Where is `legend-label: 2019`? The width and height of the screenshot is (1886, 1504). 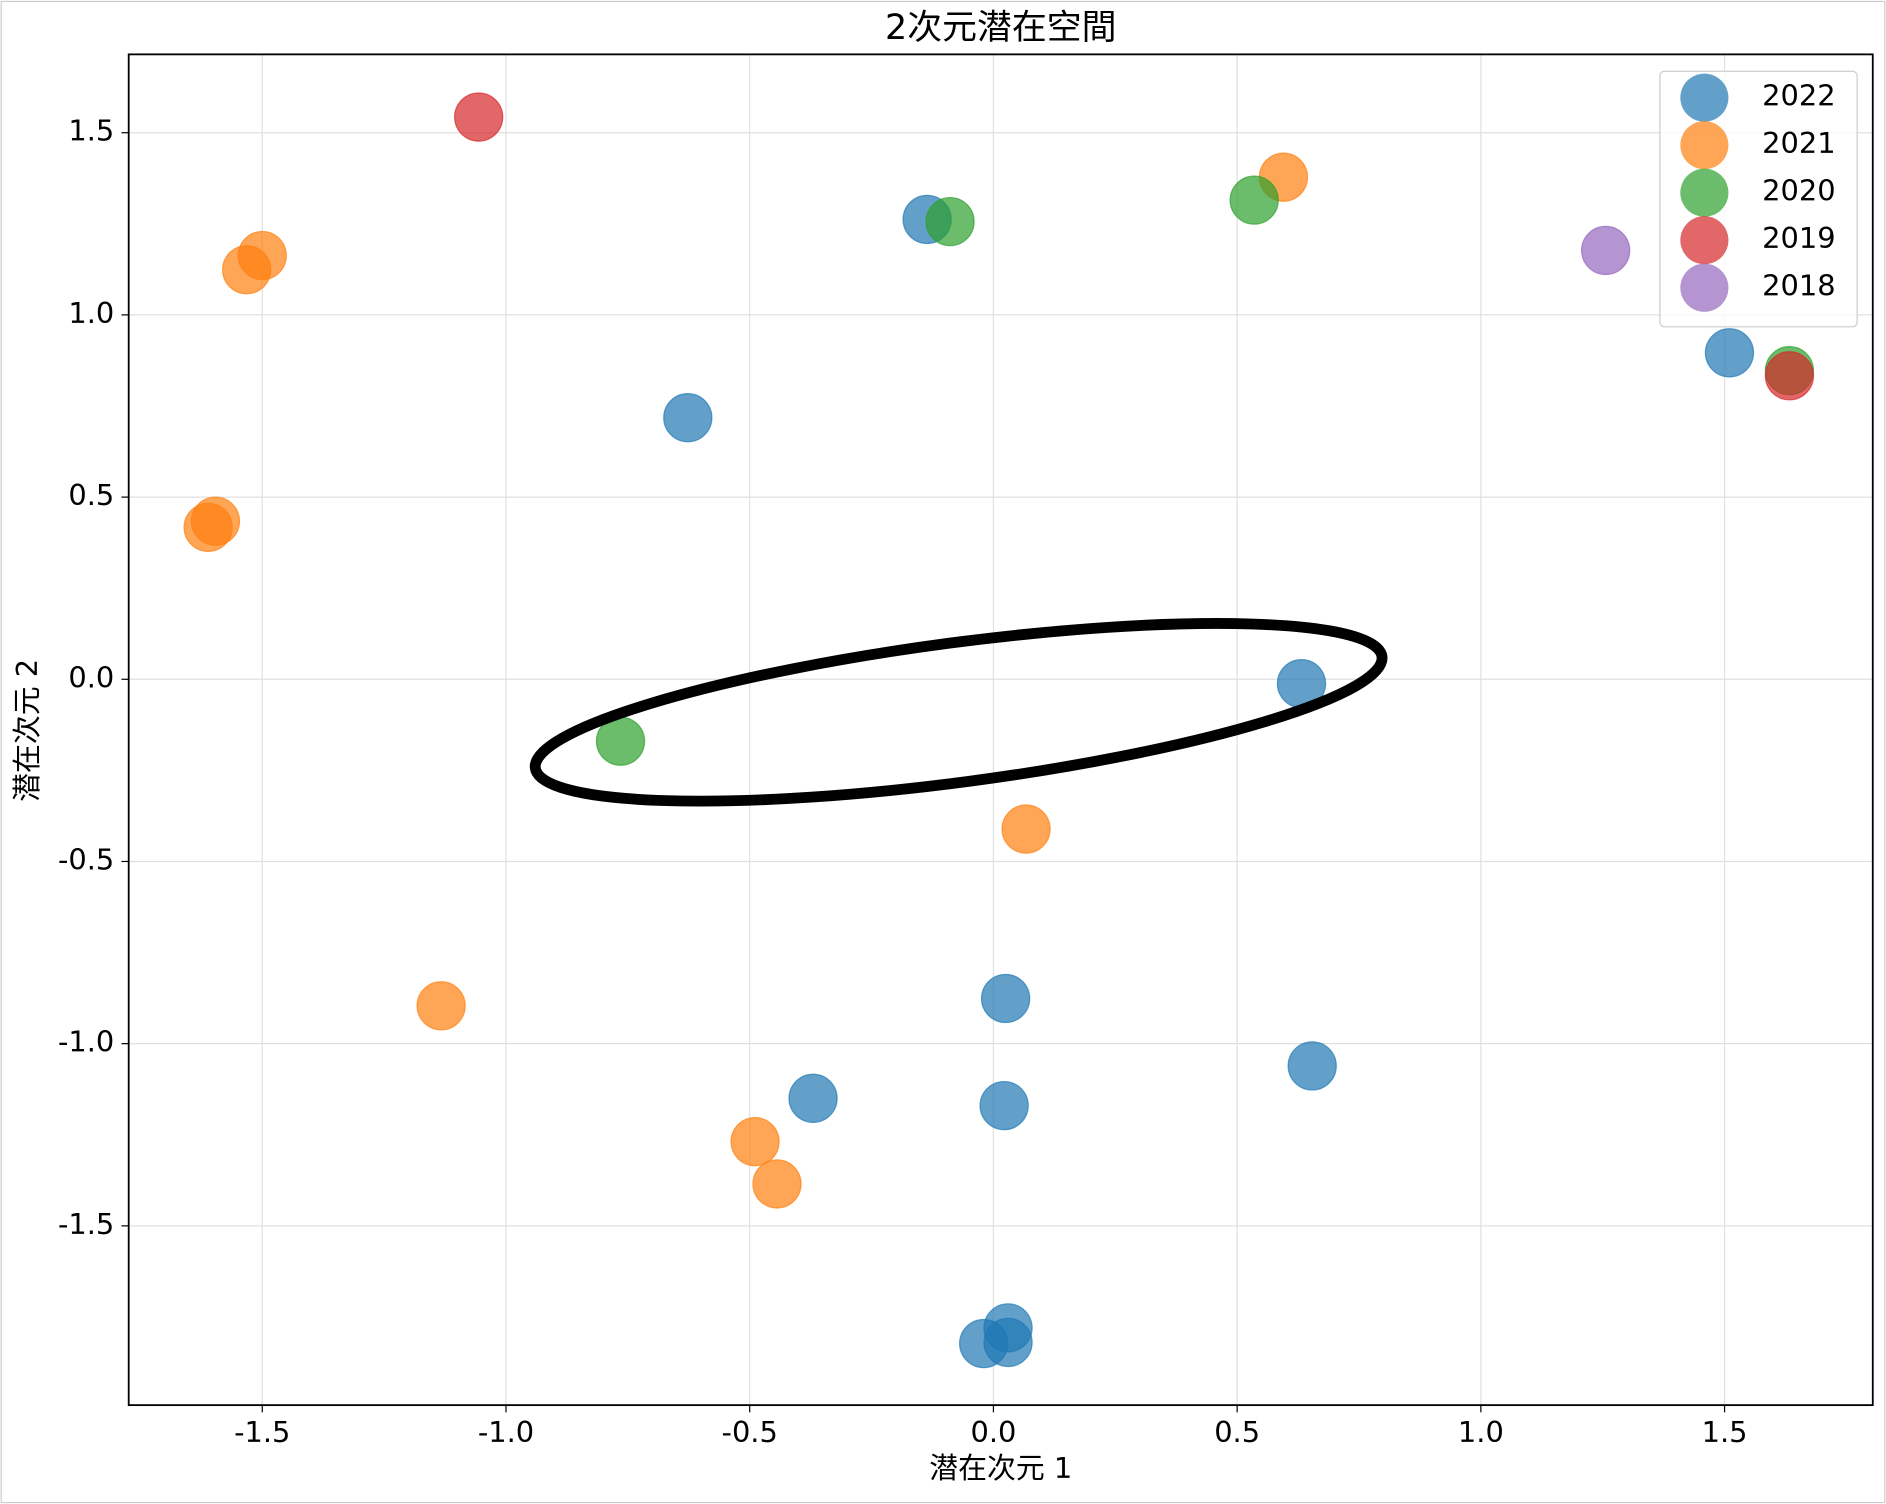 legend-label: 2019 is located at coordinates (1798, 238).